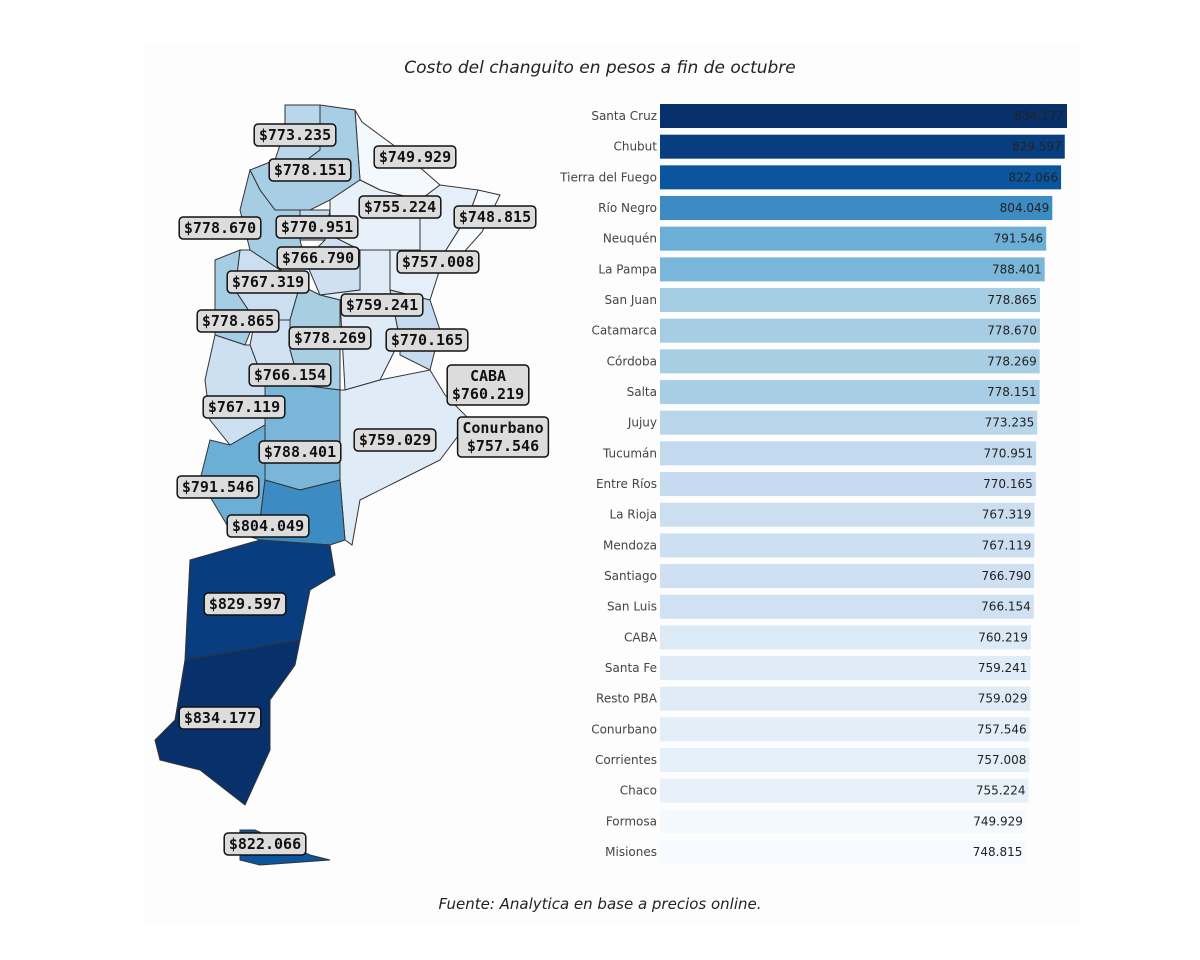  What do you see at coordinates (1039, 116) in the screenshot?
I see `value-label: 834.177` at bounding box center [1039, 116].